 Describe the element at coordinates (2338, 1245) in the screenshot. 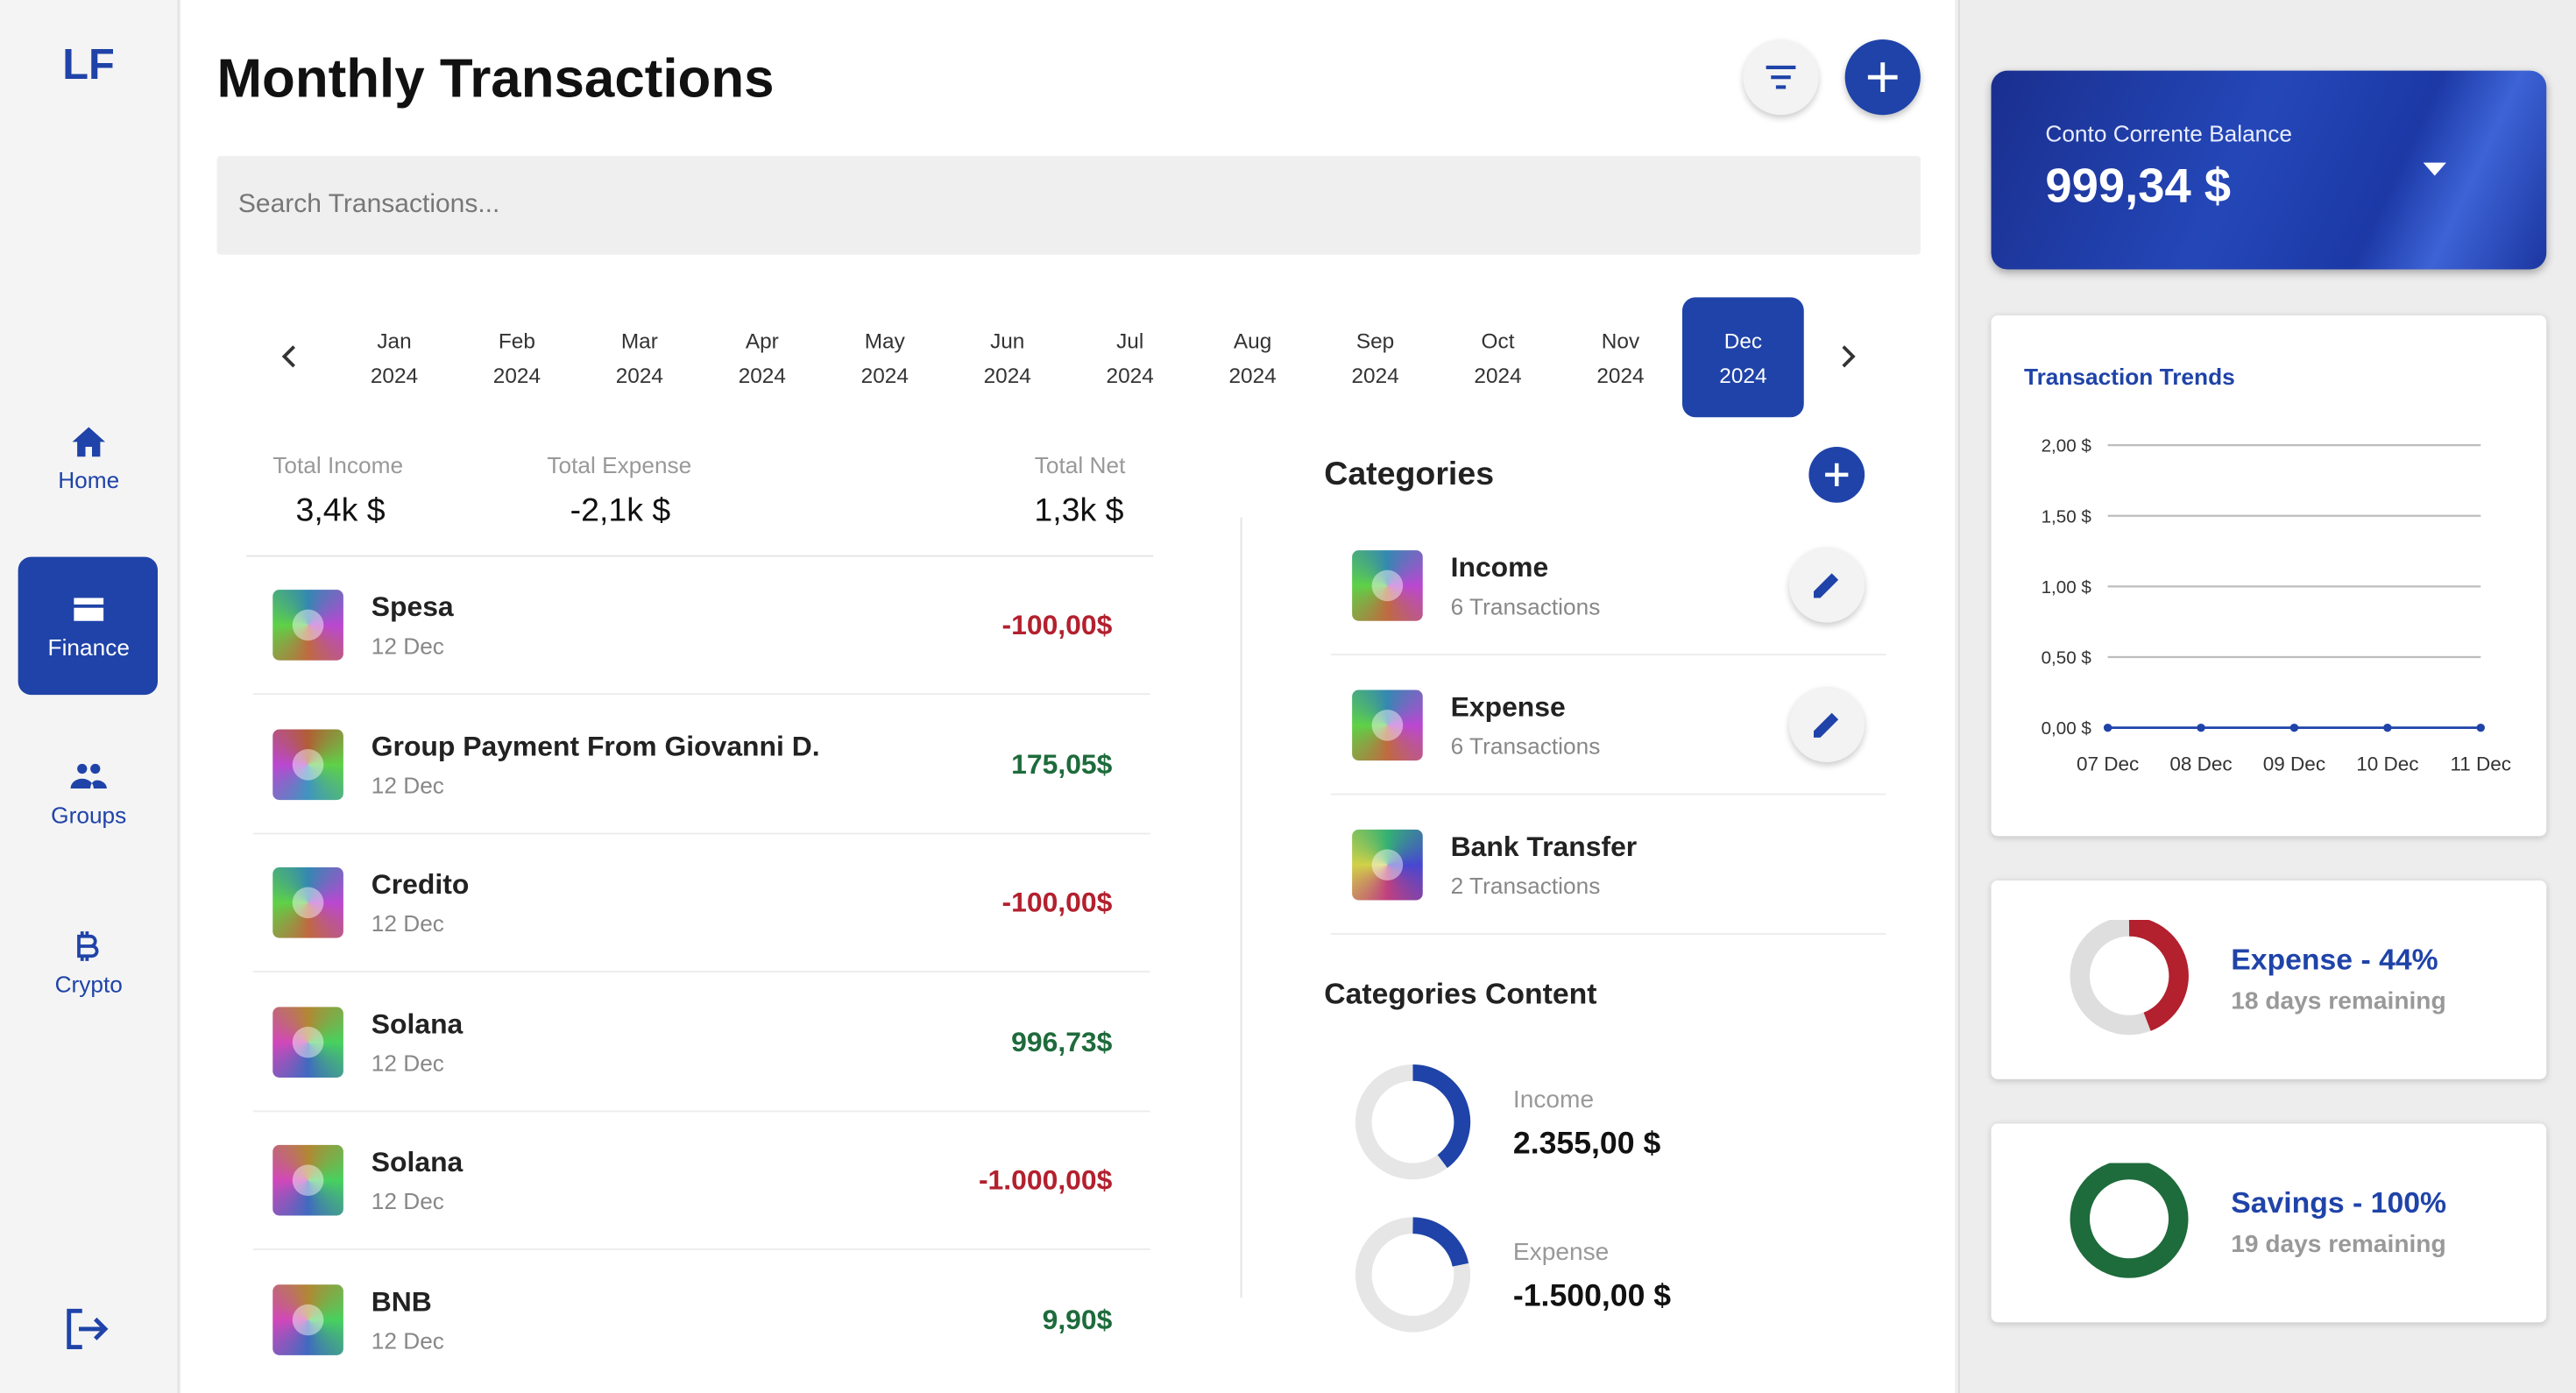

I see `goal-remaining: 19 days remaining` at that location.